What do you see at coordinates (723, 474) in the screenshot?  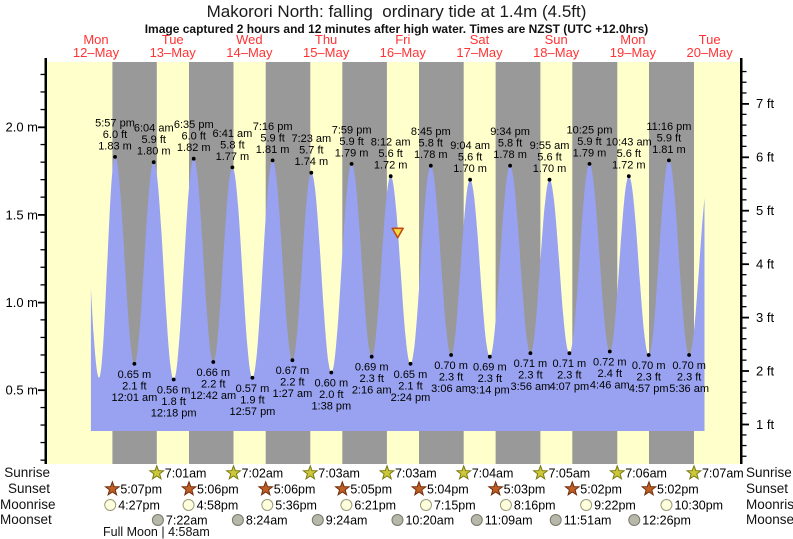 I see `sunrise-time: 7:07am` at bounding box center [723, 474].